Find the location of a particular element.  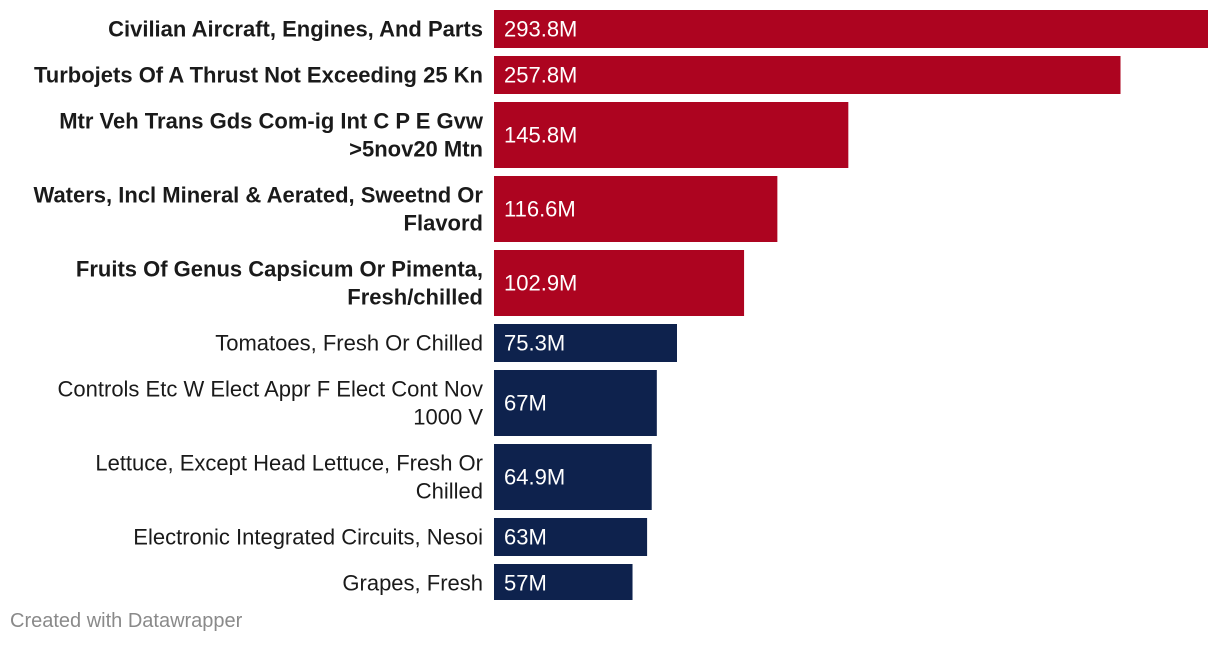

category-label-line: Lettuce, Except Head Lettuce, Fresh Or is located at coordinates (289, 463).